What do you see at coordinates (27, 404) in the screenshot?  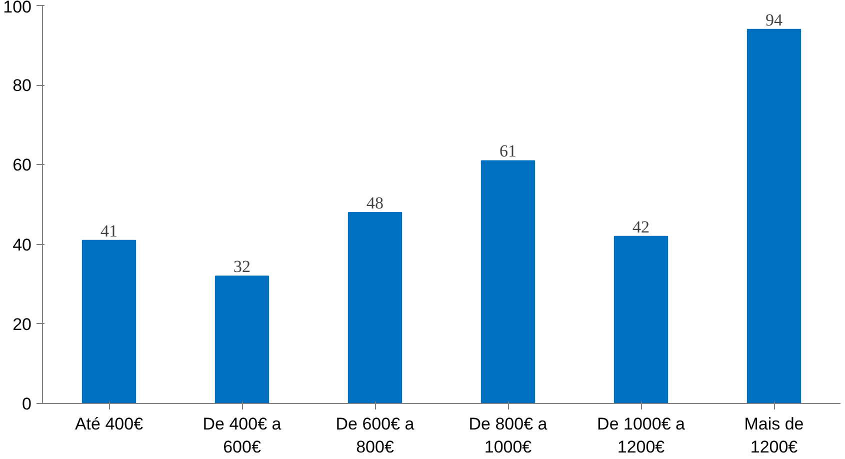 I see `y-tick-label: 0` at bounding box center [27, 404].